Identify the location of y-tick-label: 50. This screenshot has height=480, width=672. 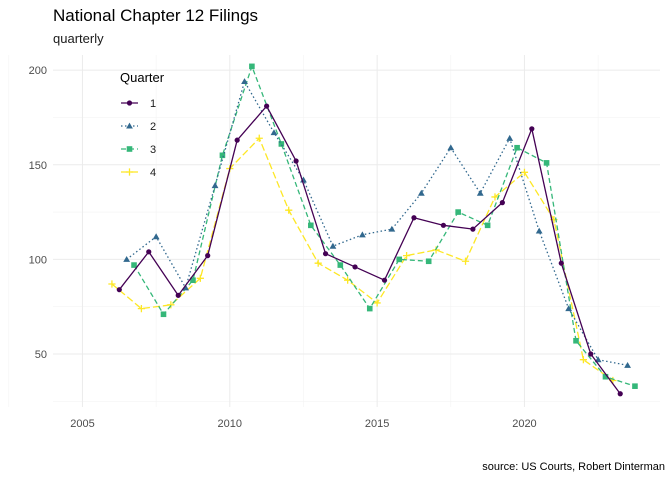
(41, 355).